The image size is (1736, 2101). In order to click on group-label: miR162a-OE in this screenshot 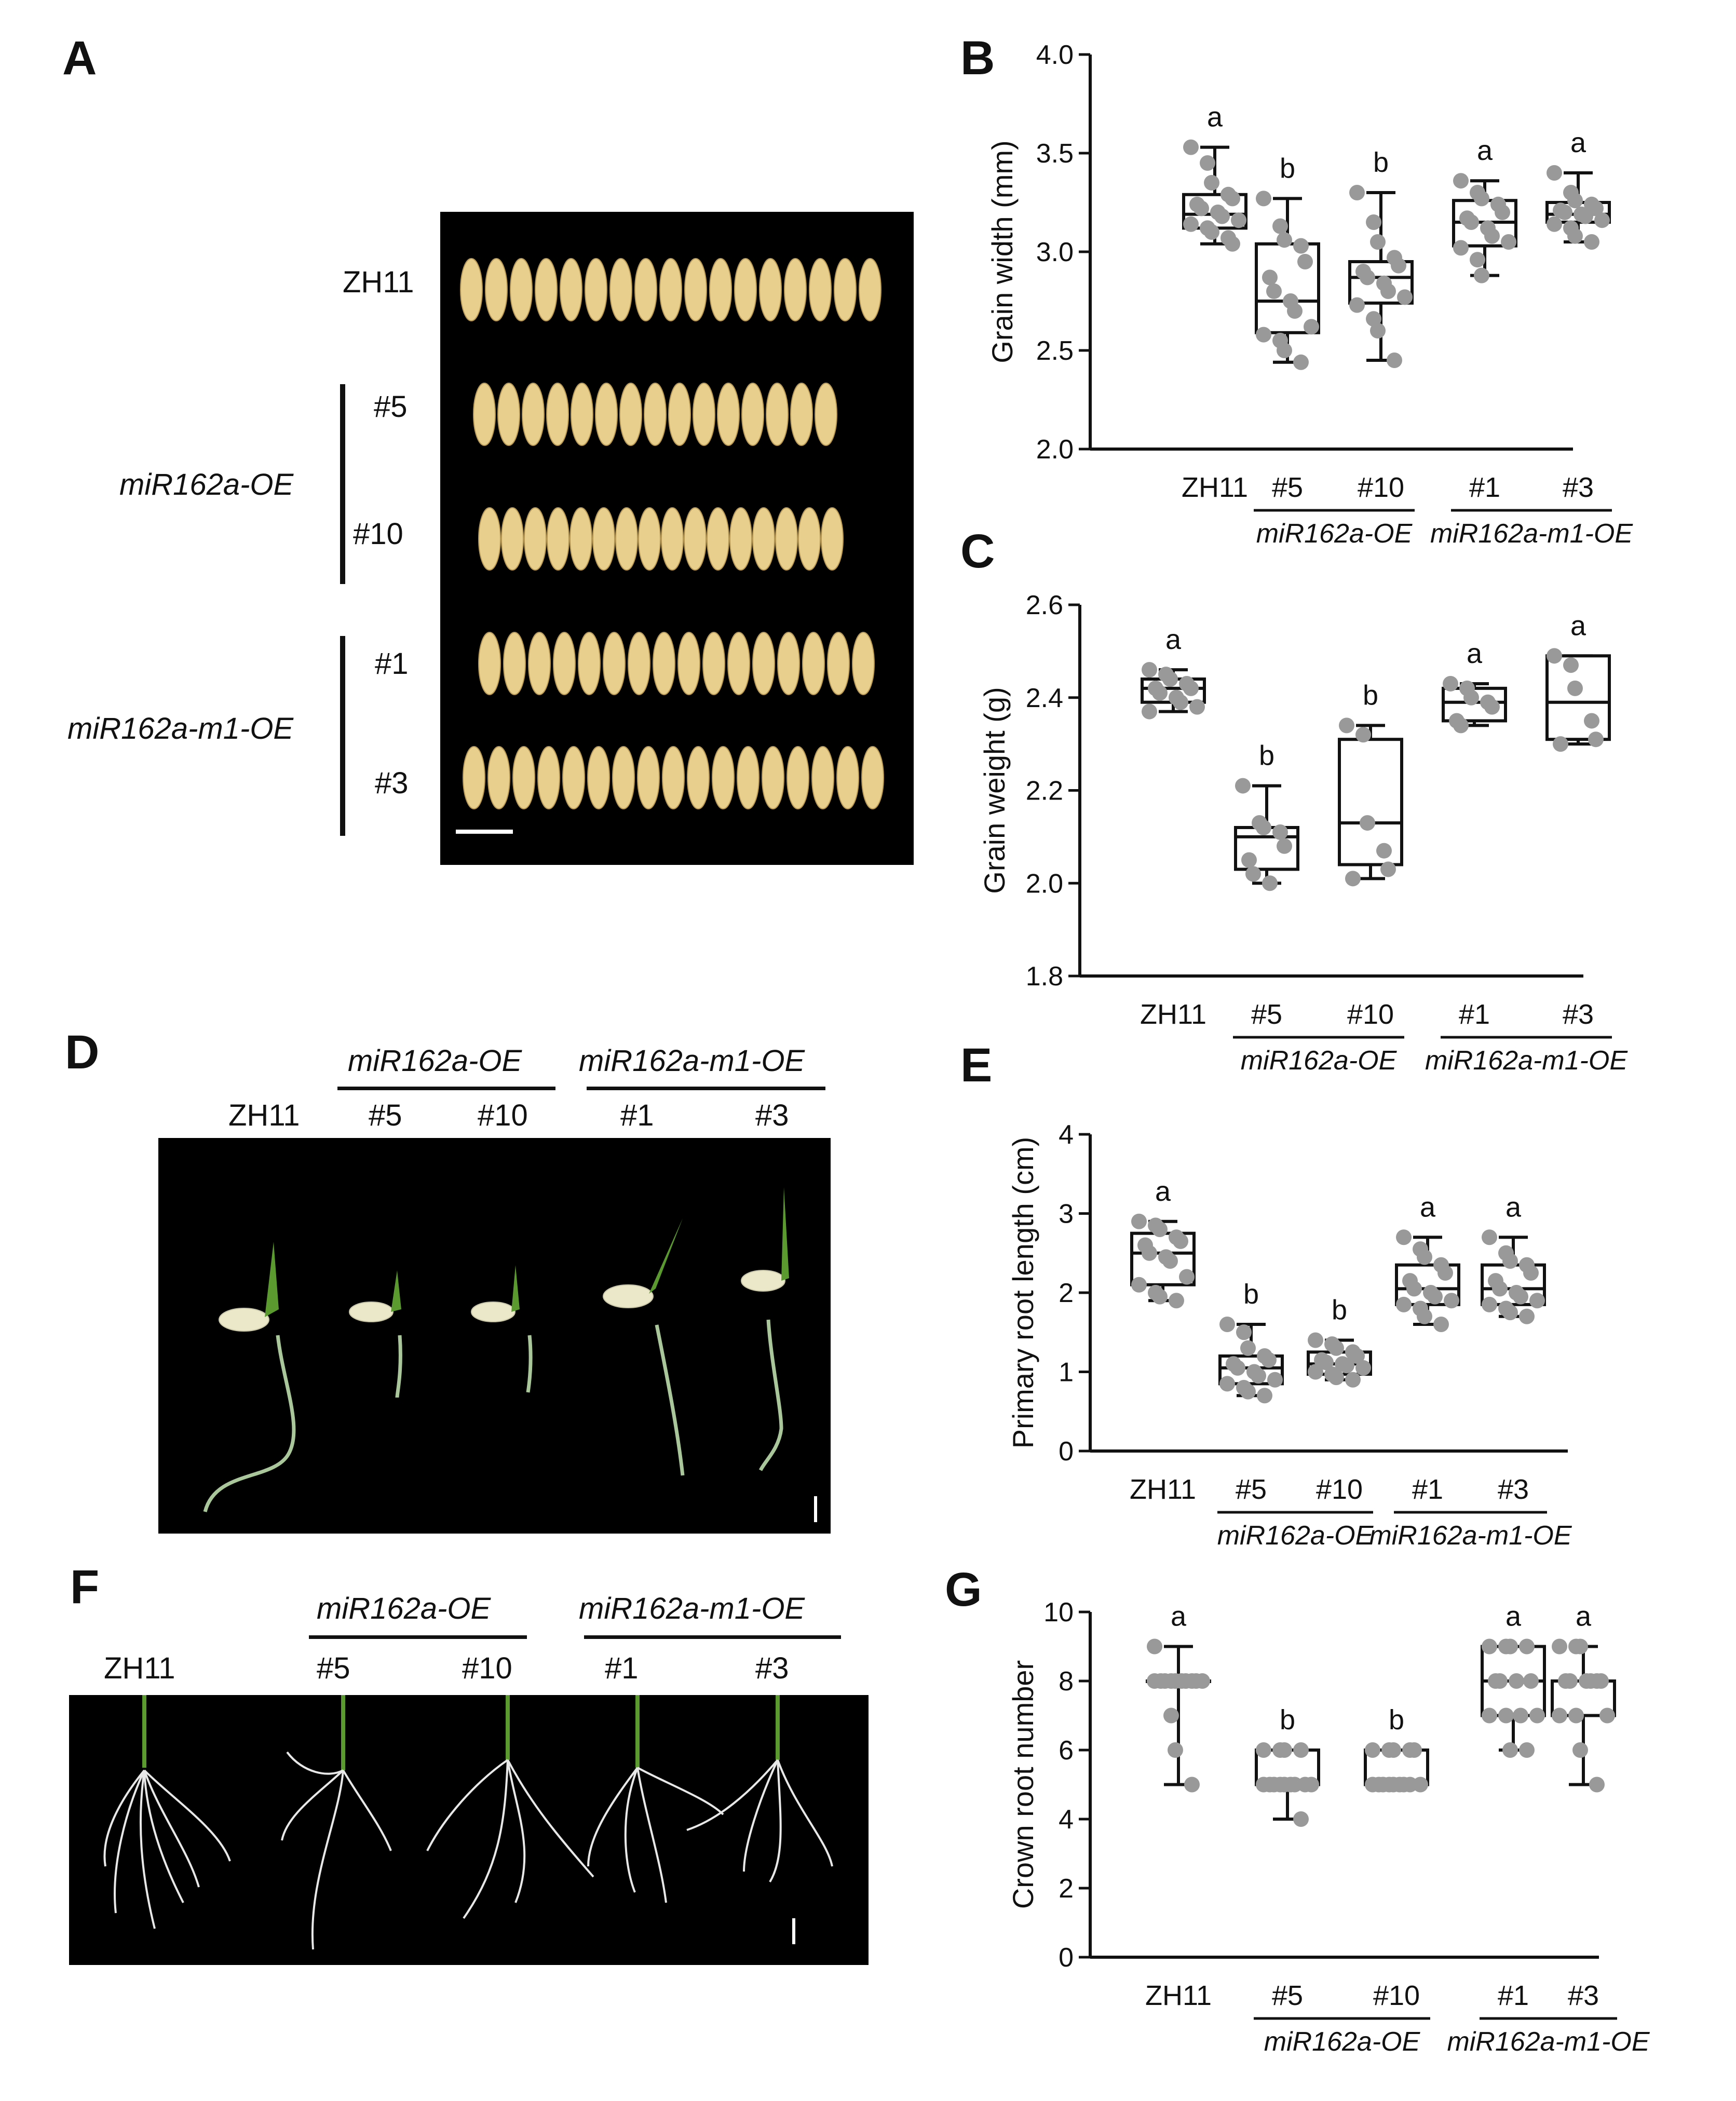, I will do `click(1343, 2042)`.